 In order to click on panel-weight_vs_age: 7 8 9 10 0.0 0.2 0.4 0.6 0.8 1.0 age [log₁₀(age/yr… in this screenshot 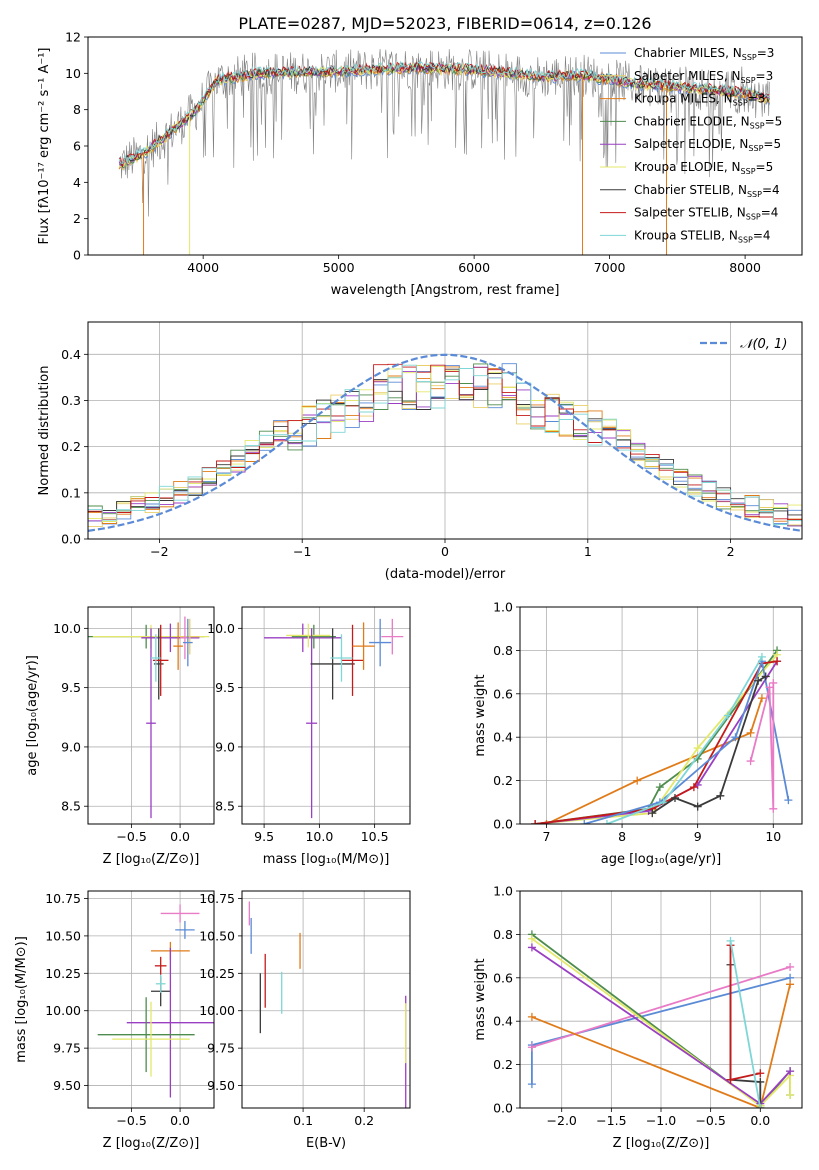, I will do `click(638, 733)`.